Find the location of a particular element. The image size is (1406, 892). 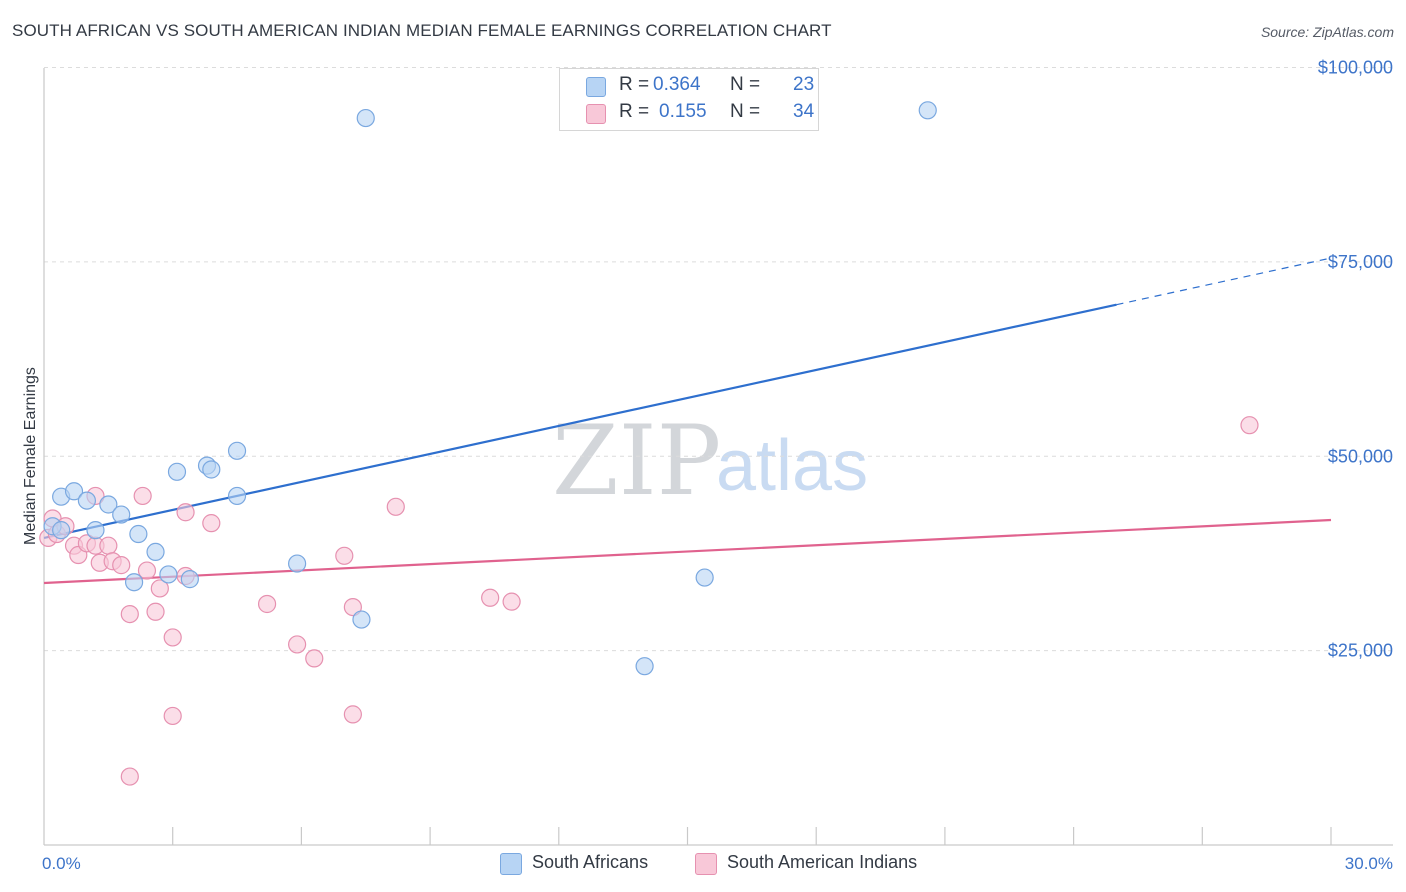

y-tick-labels: $25,000 $50,000 $75,000 $100,000 is located at coordinates (1355, 359).